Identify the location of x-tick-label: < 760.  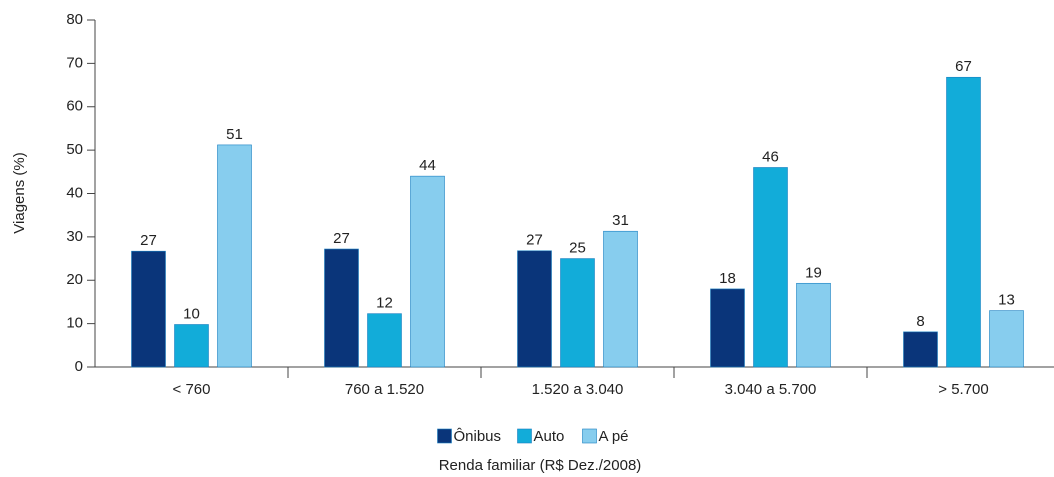
(192, 389).